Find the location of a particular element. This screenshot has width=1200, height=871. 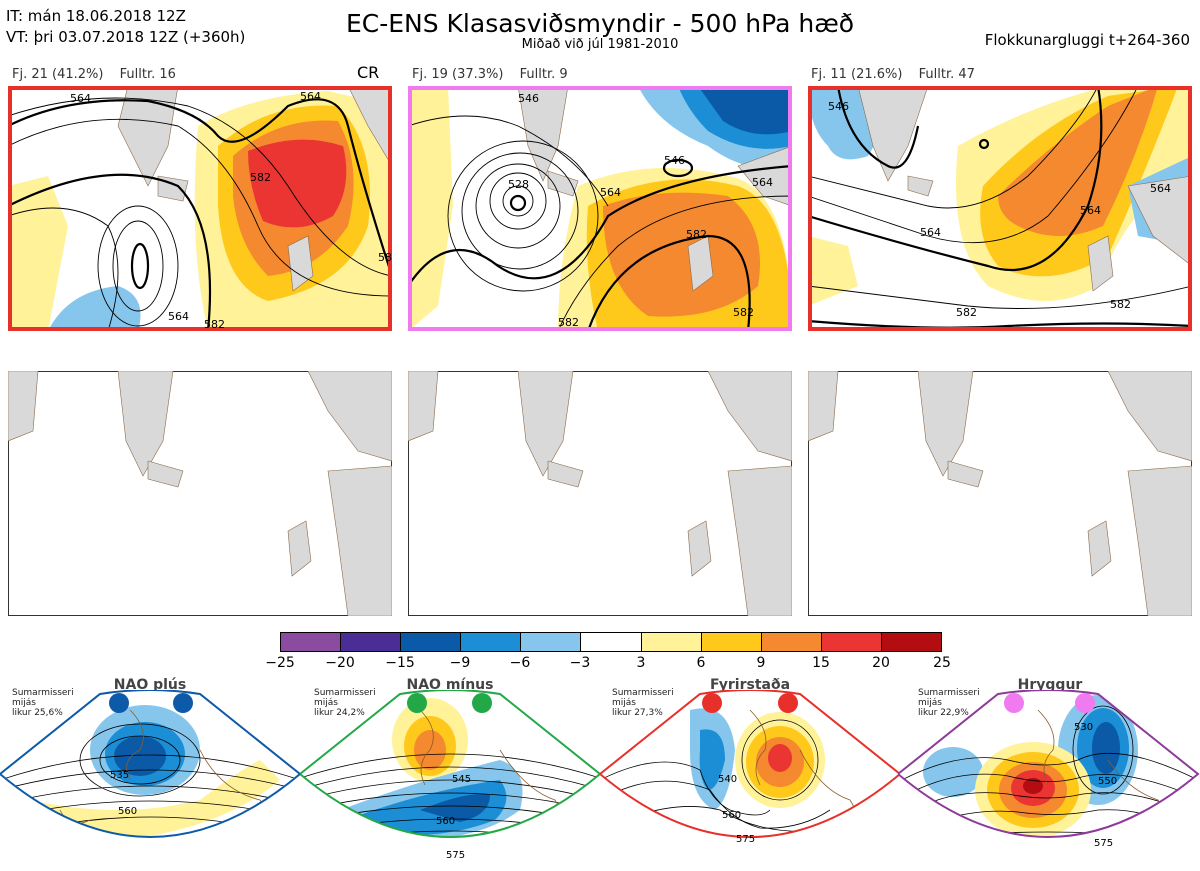

regime-3-contour-label: 560 is located at coordinates (731, 815).